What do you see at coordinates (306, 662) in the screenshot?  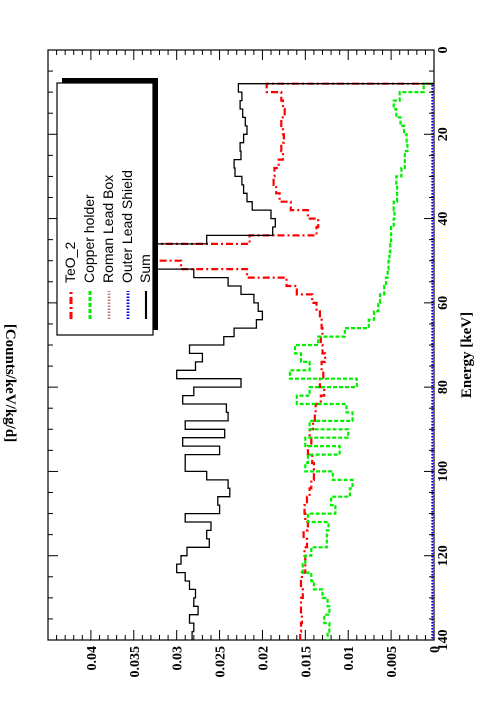 I see `y-tick-label: 0.015` at bounding box center [306, 662].